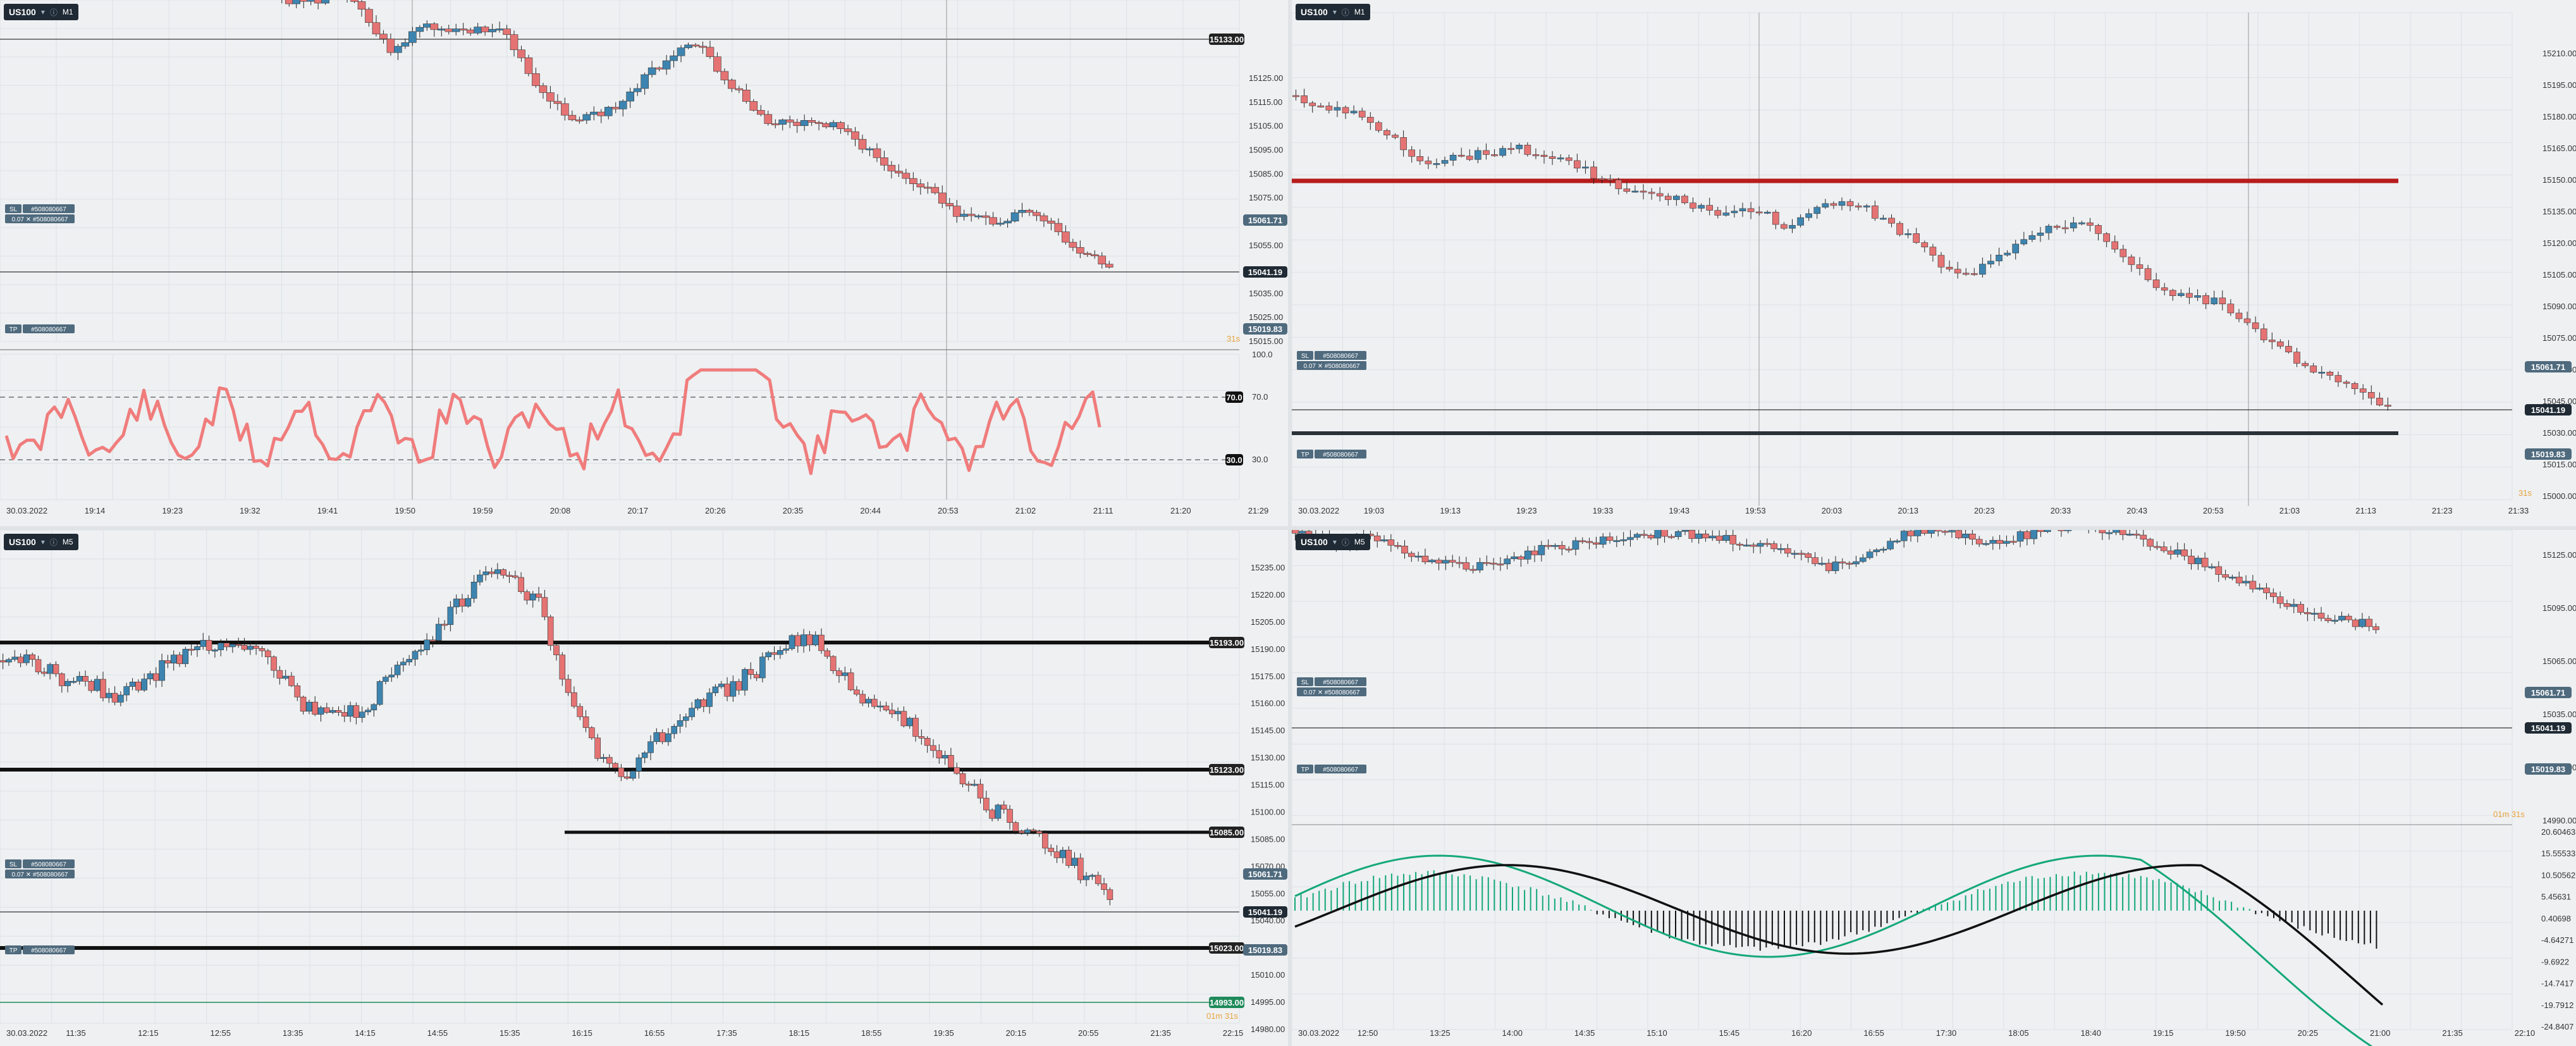 This screenshot has width=2576, height=1046. What do you see at coordinates (1180, 510) in the screenshot?
I see `x-tick-label: 21:20` at bounding box center [1180, 510].